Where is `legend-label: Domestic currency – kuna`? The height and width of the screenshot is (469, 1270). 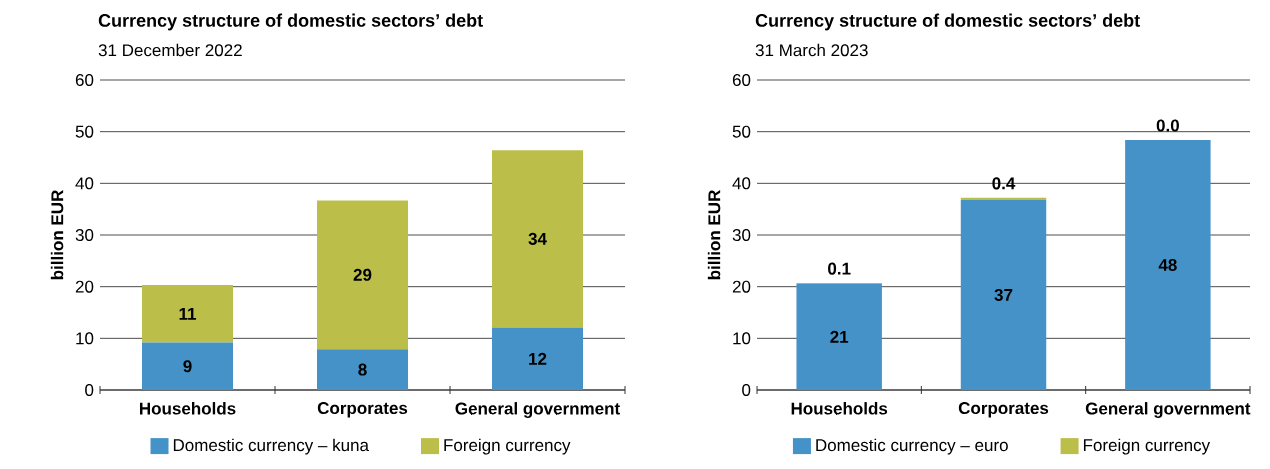
legend-label: Domestic currency – kuna is located at coordinates (271, 446).